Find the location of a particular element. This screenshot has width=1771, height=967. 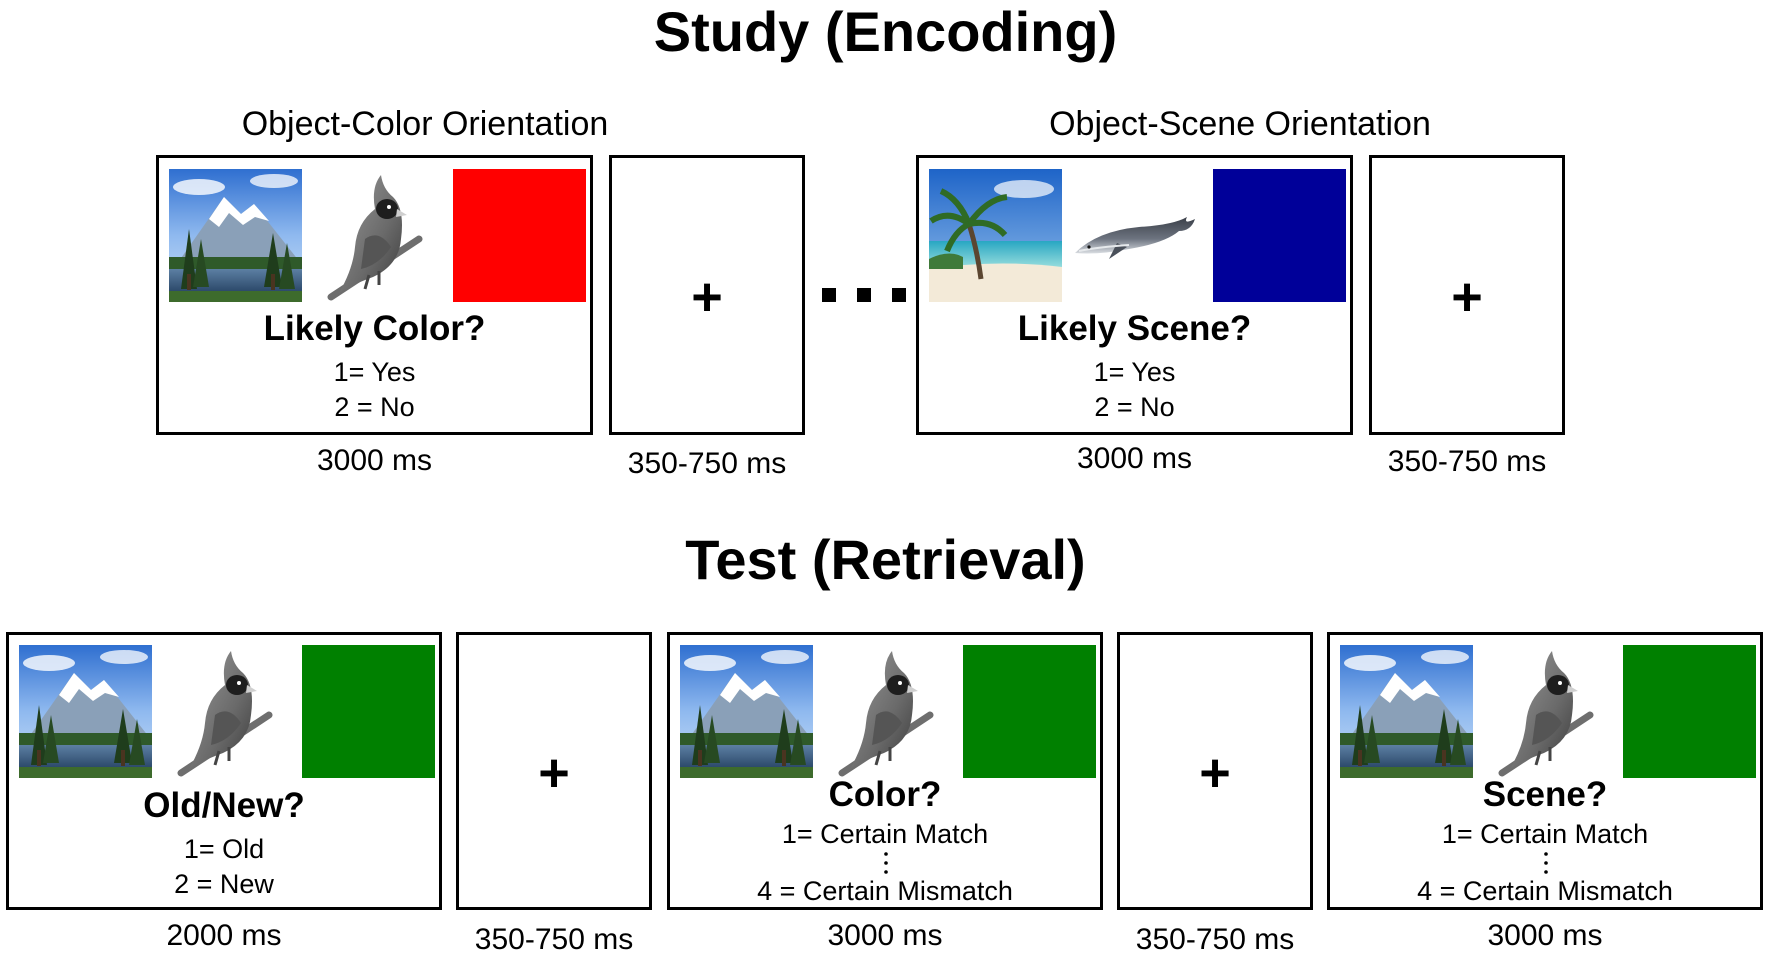

response-option-2: 2 = New is located at coordinates (224, 884).